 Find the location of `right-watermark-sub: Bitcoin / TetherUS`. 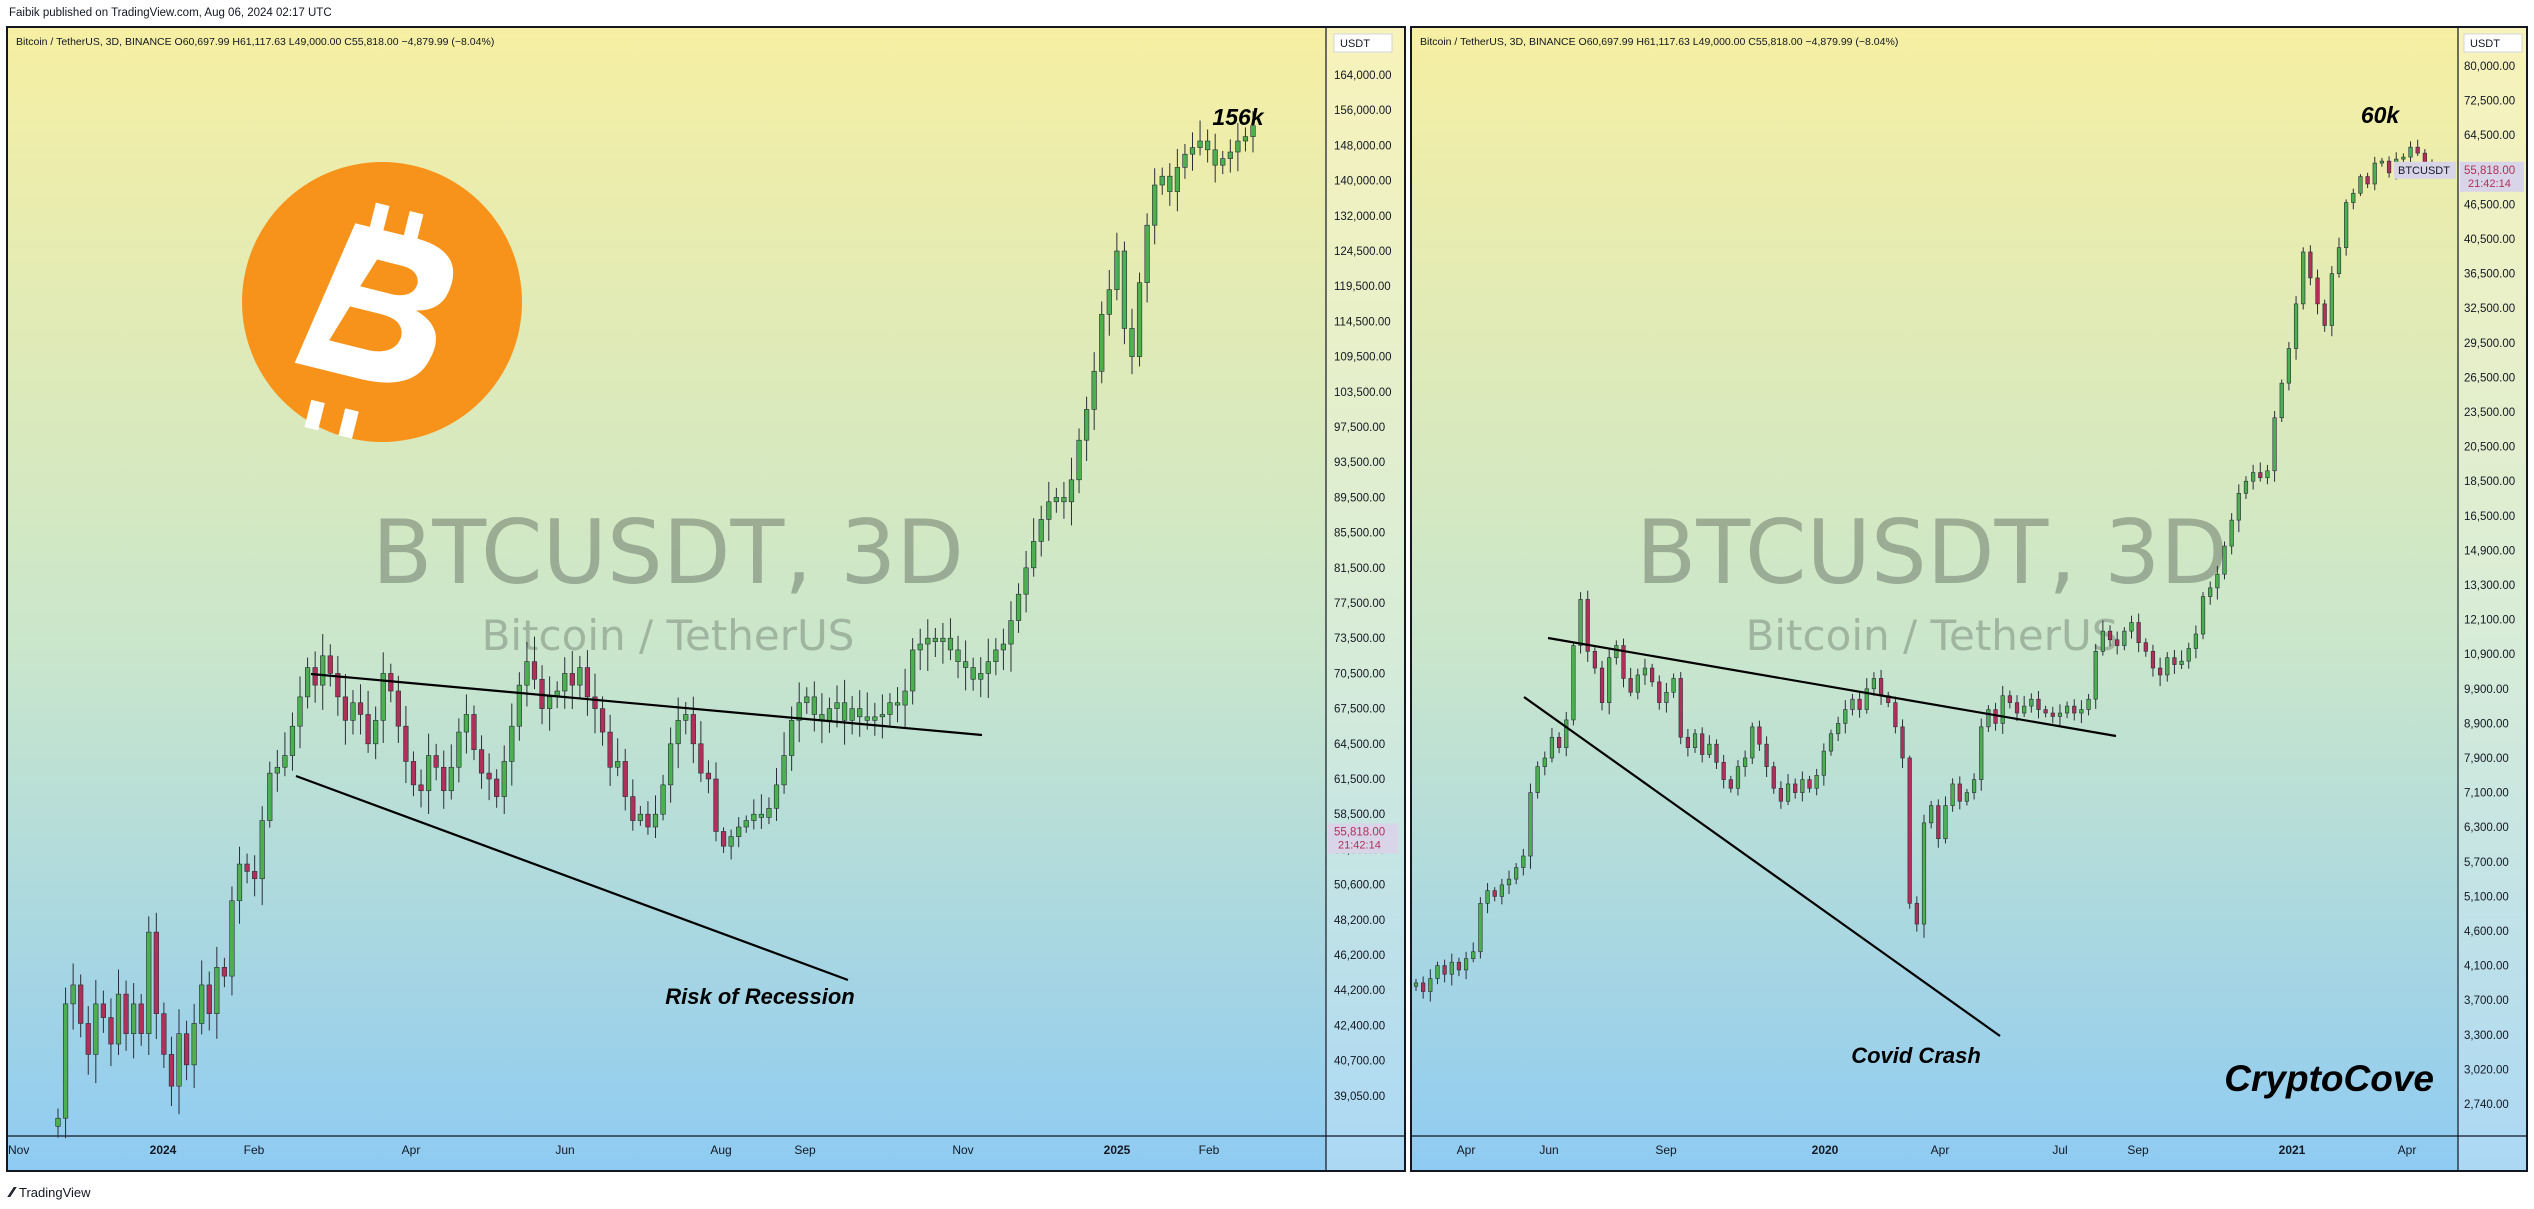

right-watermark-sub: Bitcoin / TetherUS is located at coordinates (1932, 635).